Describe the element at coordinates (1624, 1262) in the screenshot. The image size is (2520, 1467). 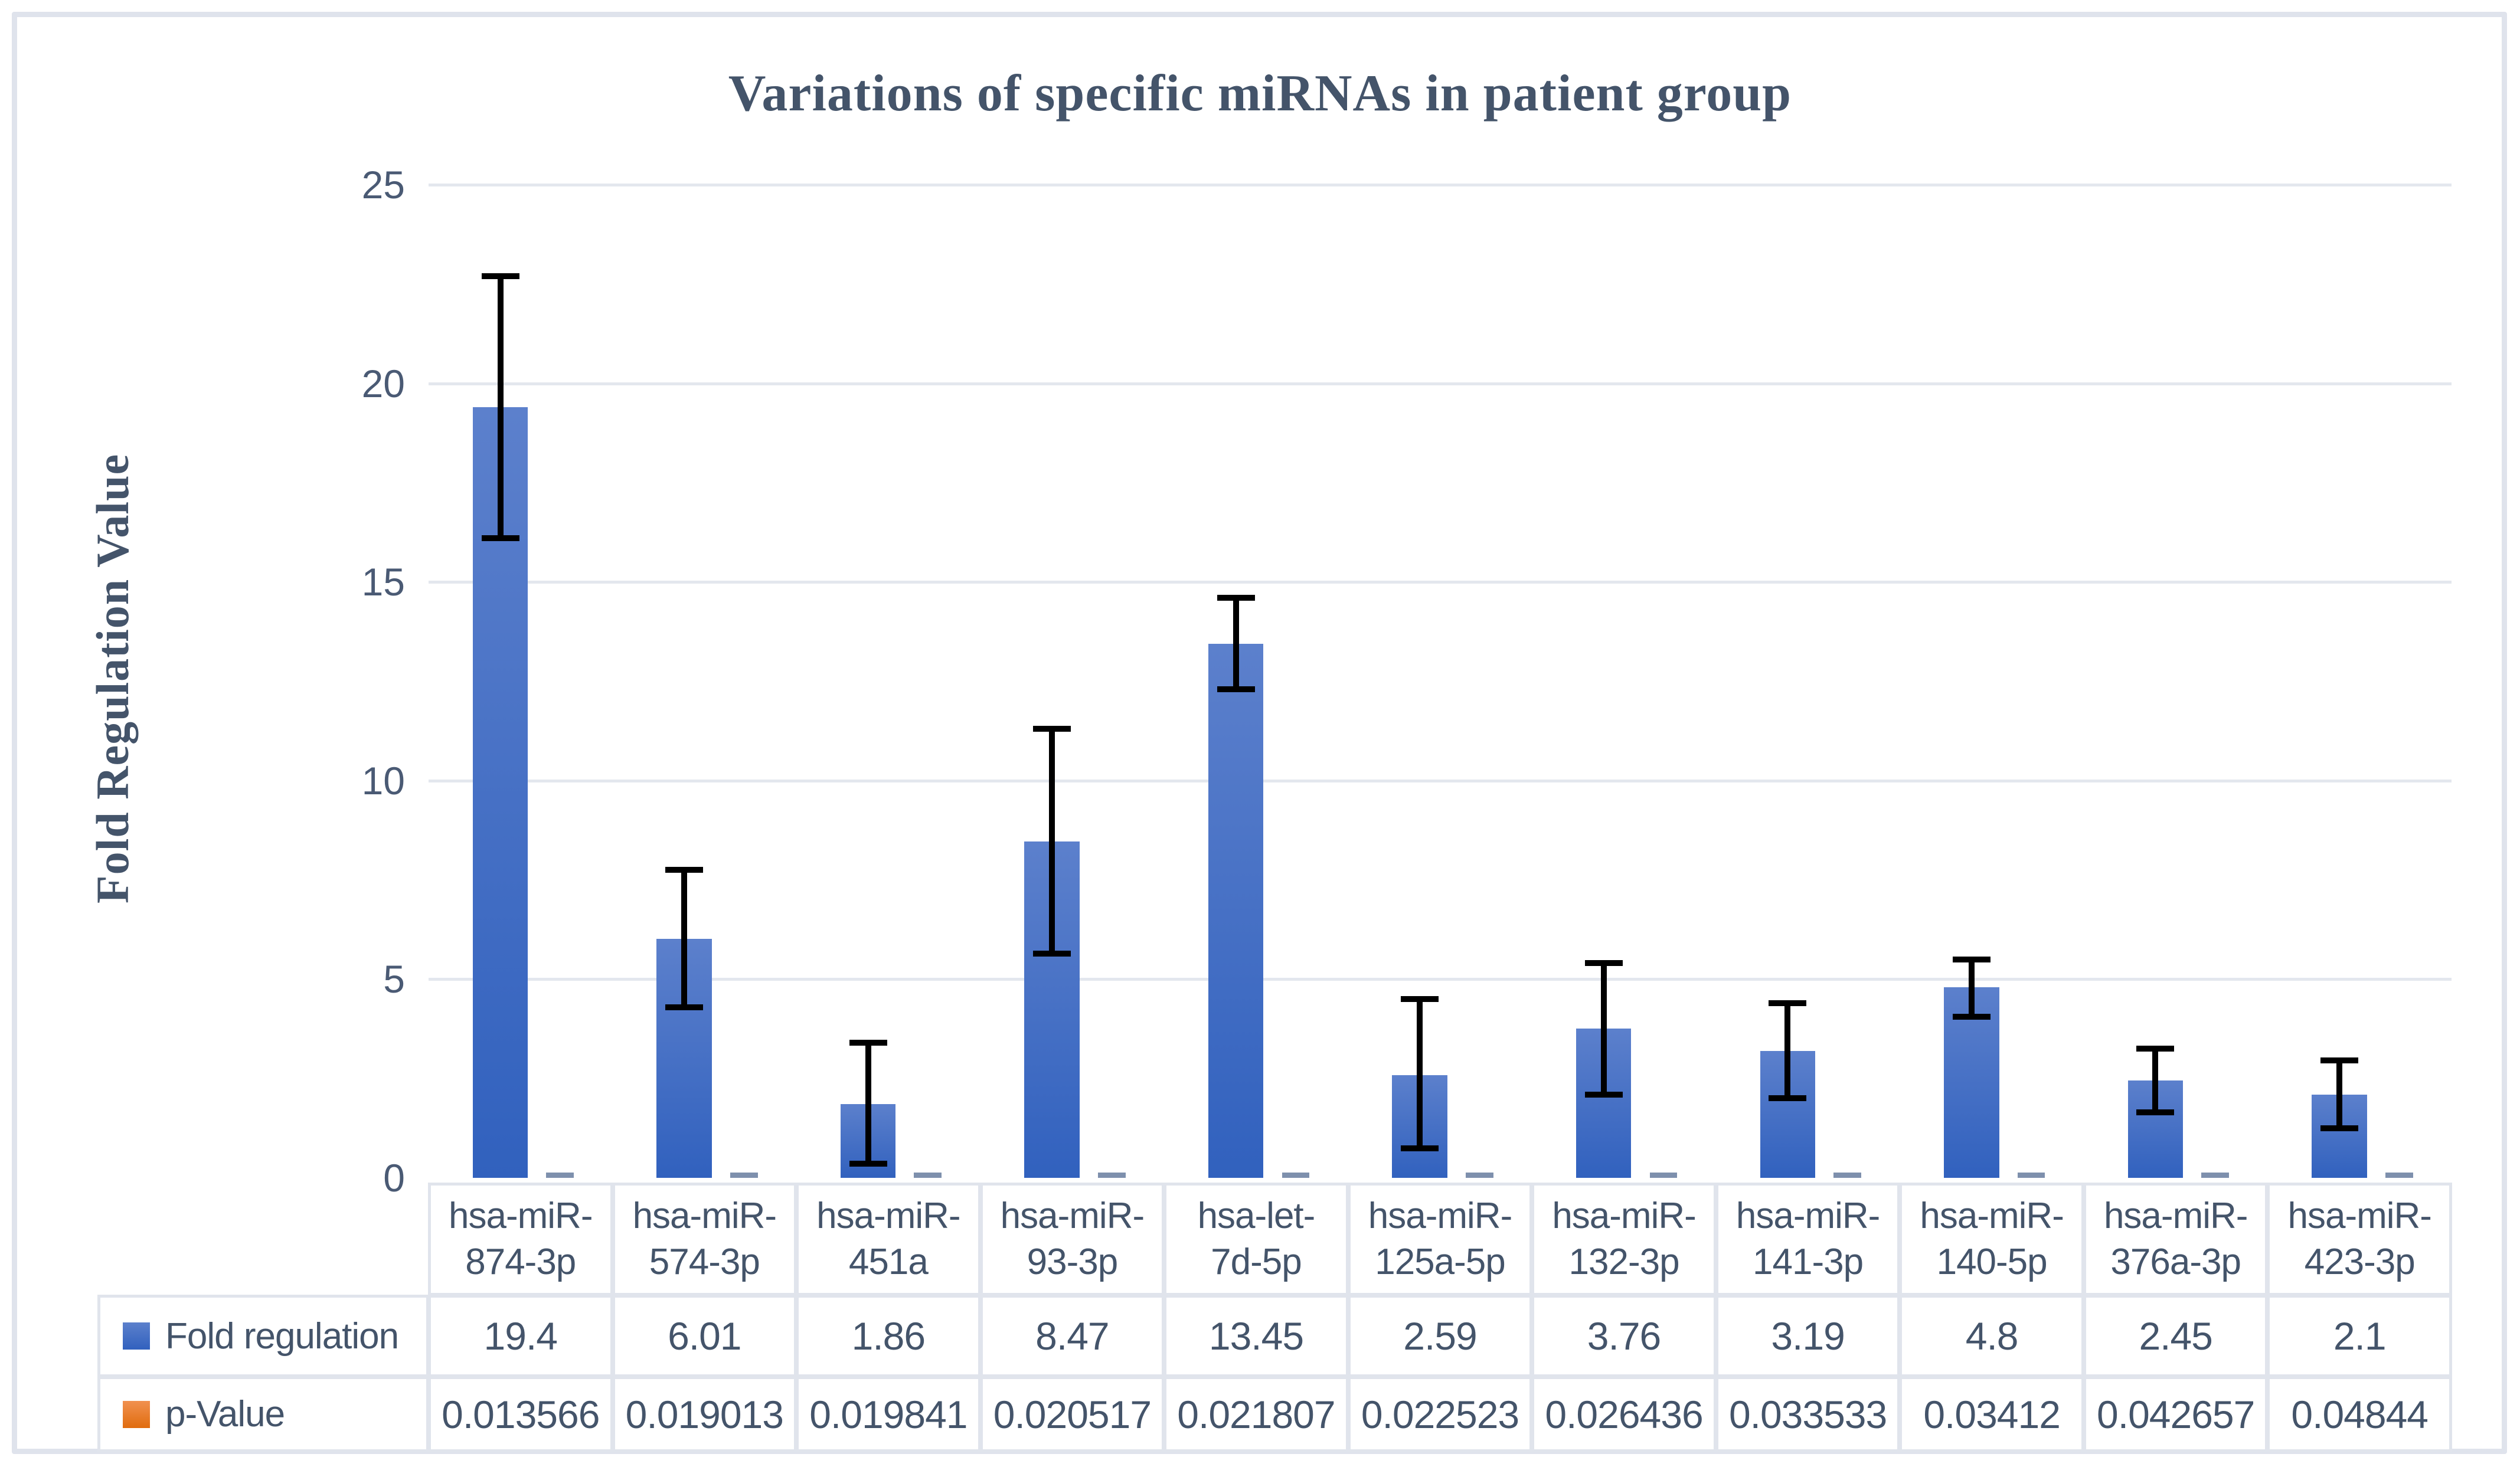
I see `category-label-line: 132-3p` at that location.